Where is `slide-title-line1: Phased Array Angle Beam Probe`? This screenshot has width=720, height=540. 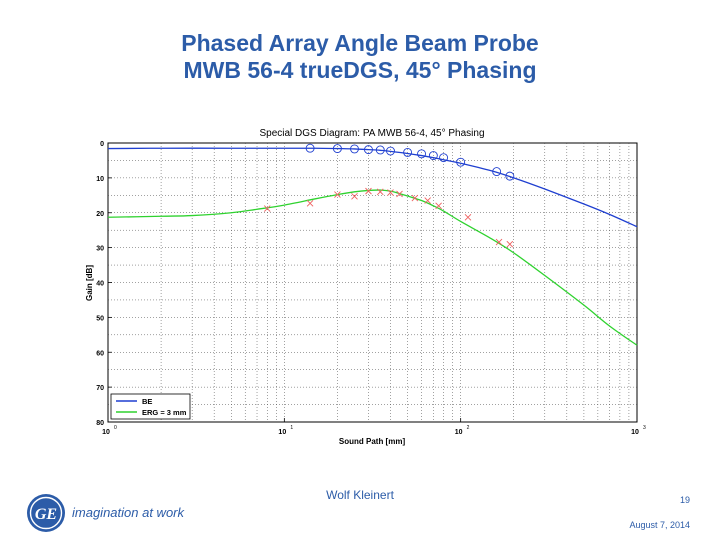 slide-title-line1: Phased Array Angle Beam Probe is located at coordinates (360, 43).